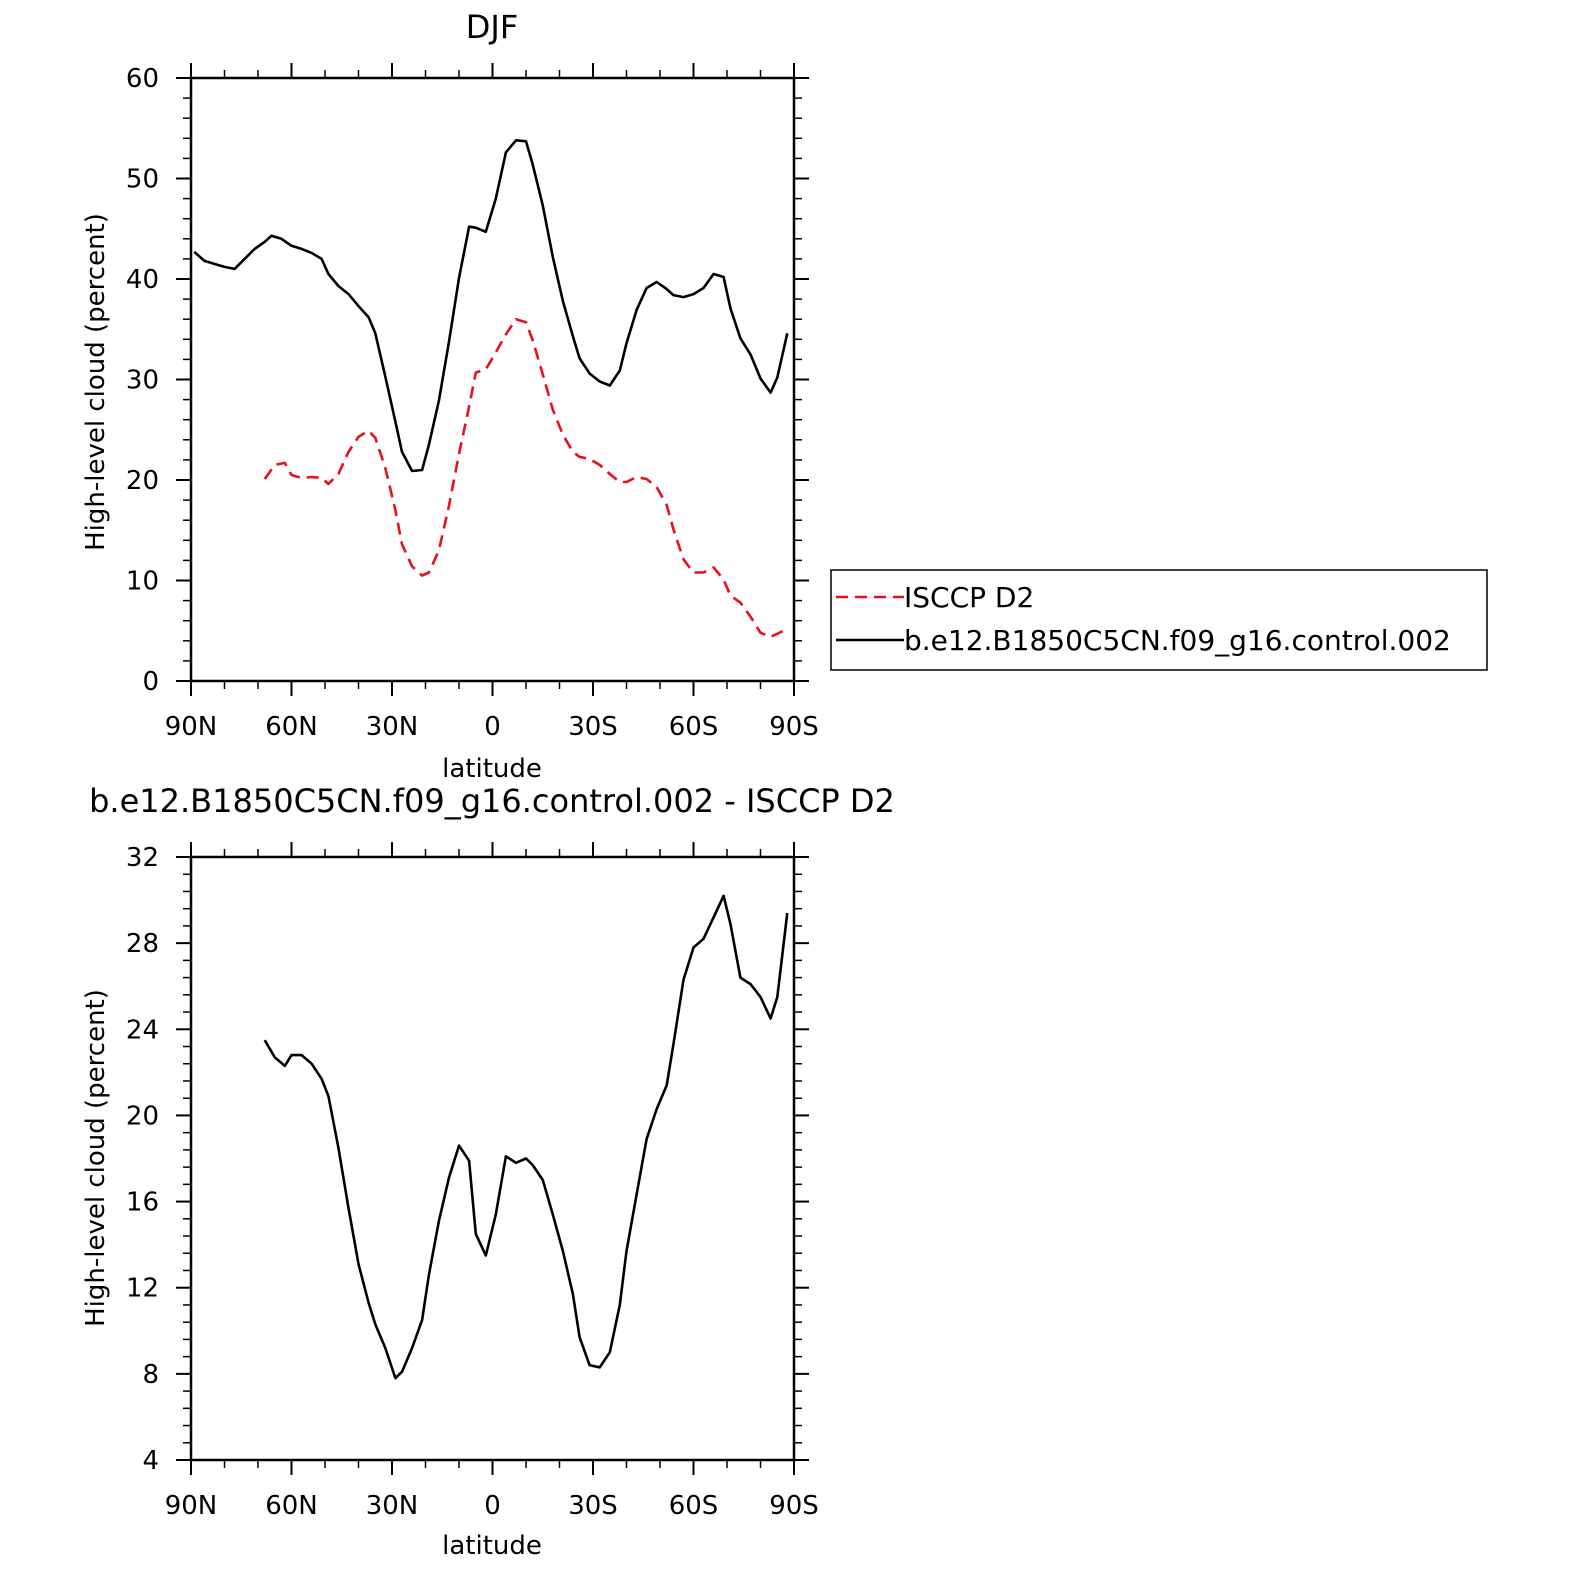 This screenshot has height=1591, width=1589. I want to click on bottom-chart-frame, so click(492, 1158).